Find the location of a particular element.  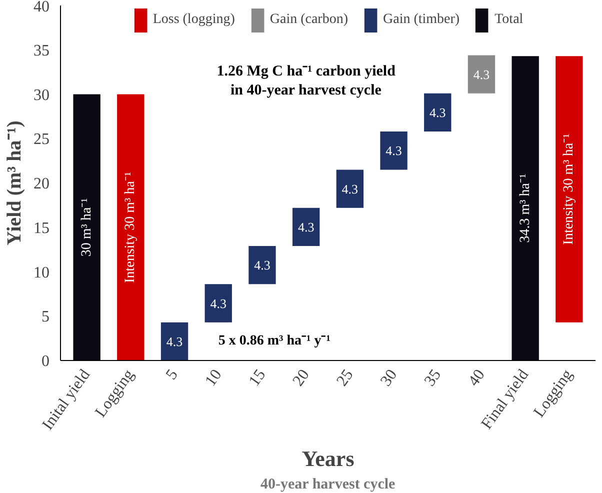

x-tick-label: 35 is located at coordinates (433, 378).